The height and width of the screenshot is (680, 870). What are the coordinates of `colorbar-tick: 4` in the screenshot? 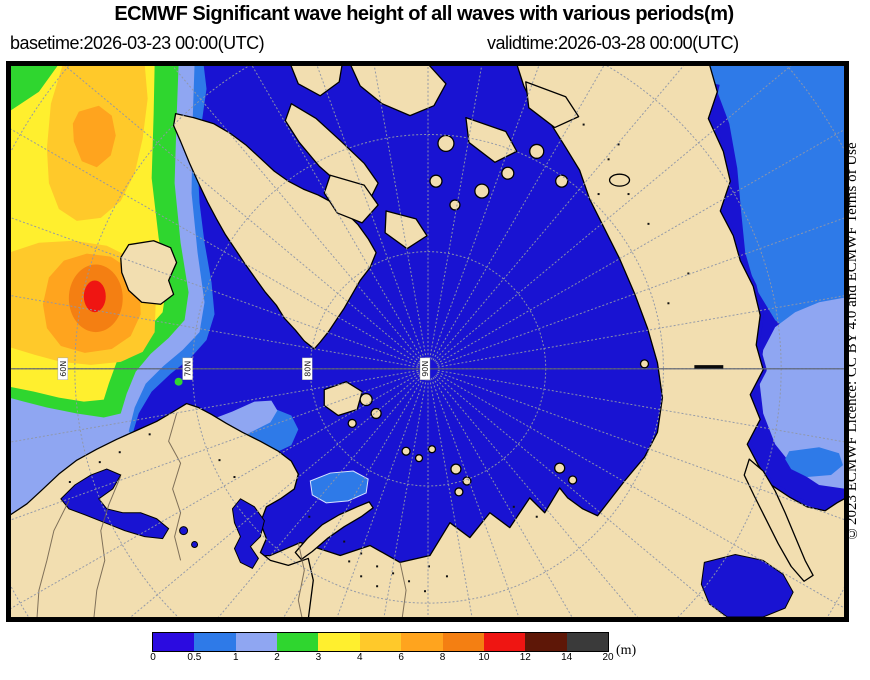 It's located at (360, 657).